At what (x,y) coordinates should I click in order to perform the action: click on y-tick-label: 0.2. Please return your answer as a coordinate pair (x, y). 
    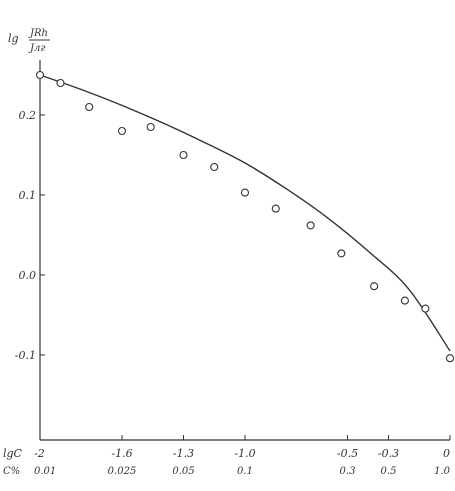
    Looking at the image, I should click on (28, 115).